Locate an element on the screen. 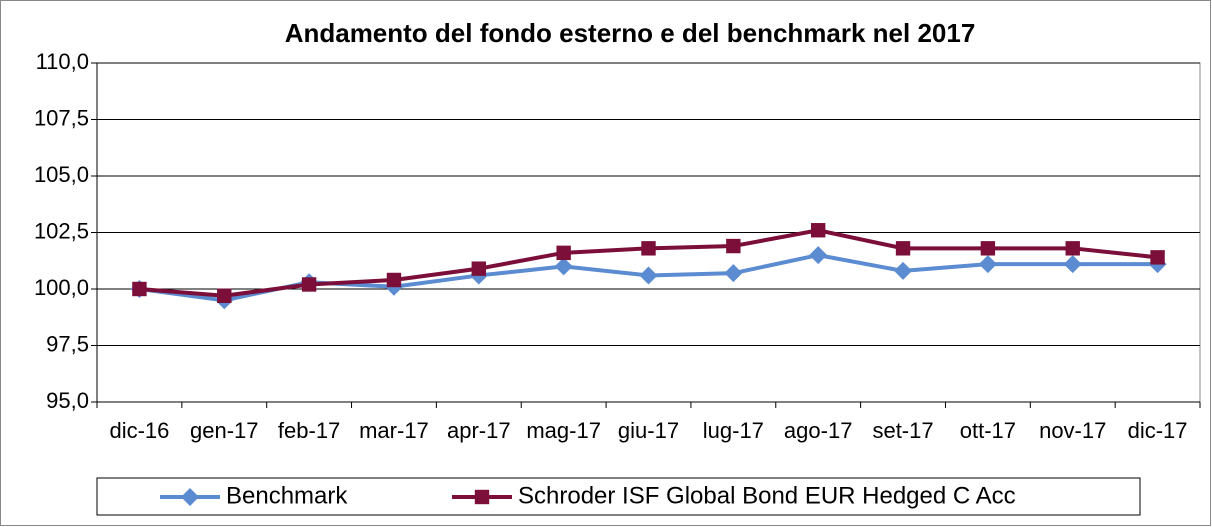  x-tick-label: mar-17 is located at coordinates (394, 430).